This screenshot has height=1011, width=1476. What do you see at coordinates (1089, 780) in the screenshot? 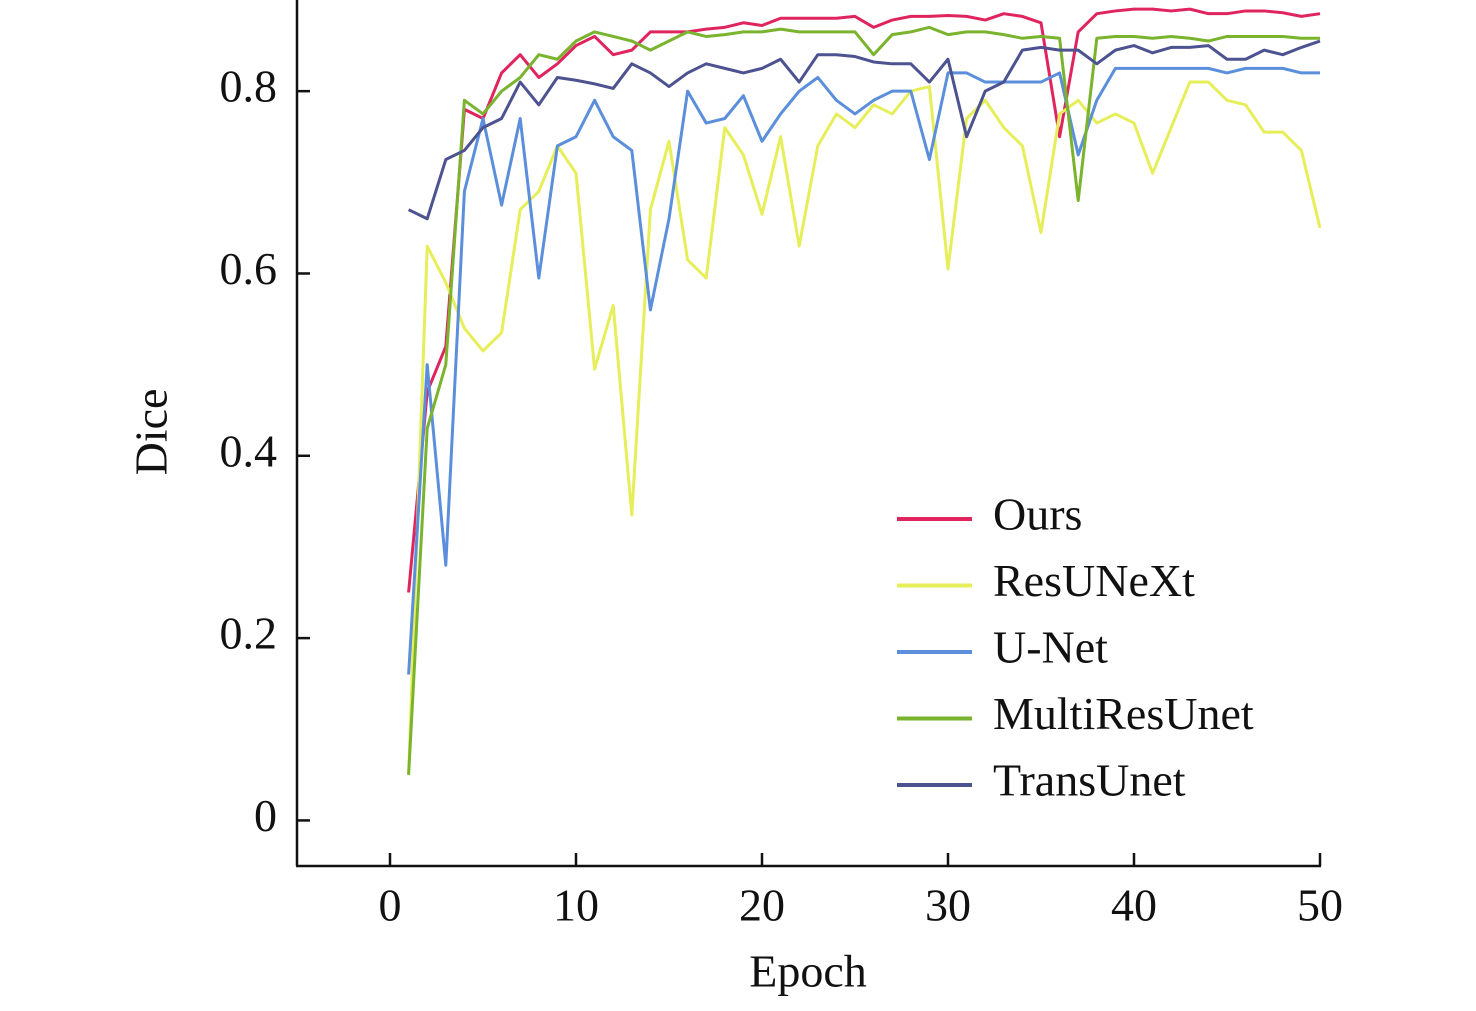
I see `legend-label: TransUnet` at bounding box center [1089, 780].